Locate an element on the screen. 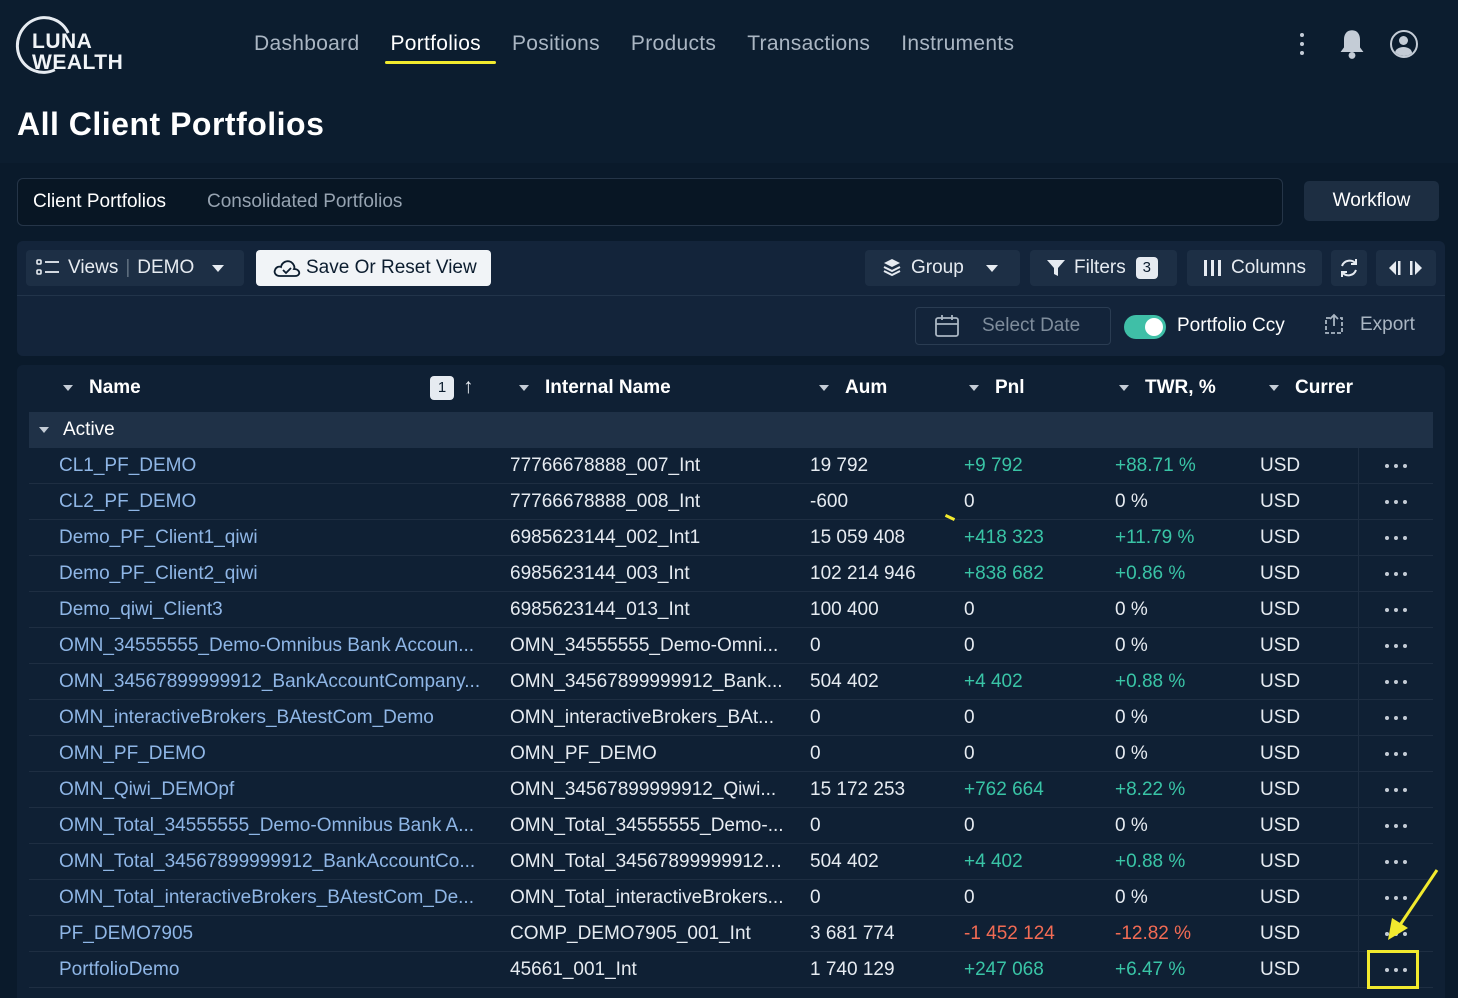 The height and width of the screenshot is (998, 1458). views-dropdown: Views | DEMO is located at coordinates (135, 268).